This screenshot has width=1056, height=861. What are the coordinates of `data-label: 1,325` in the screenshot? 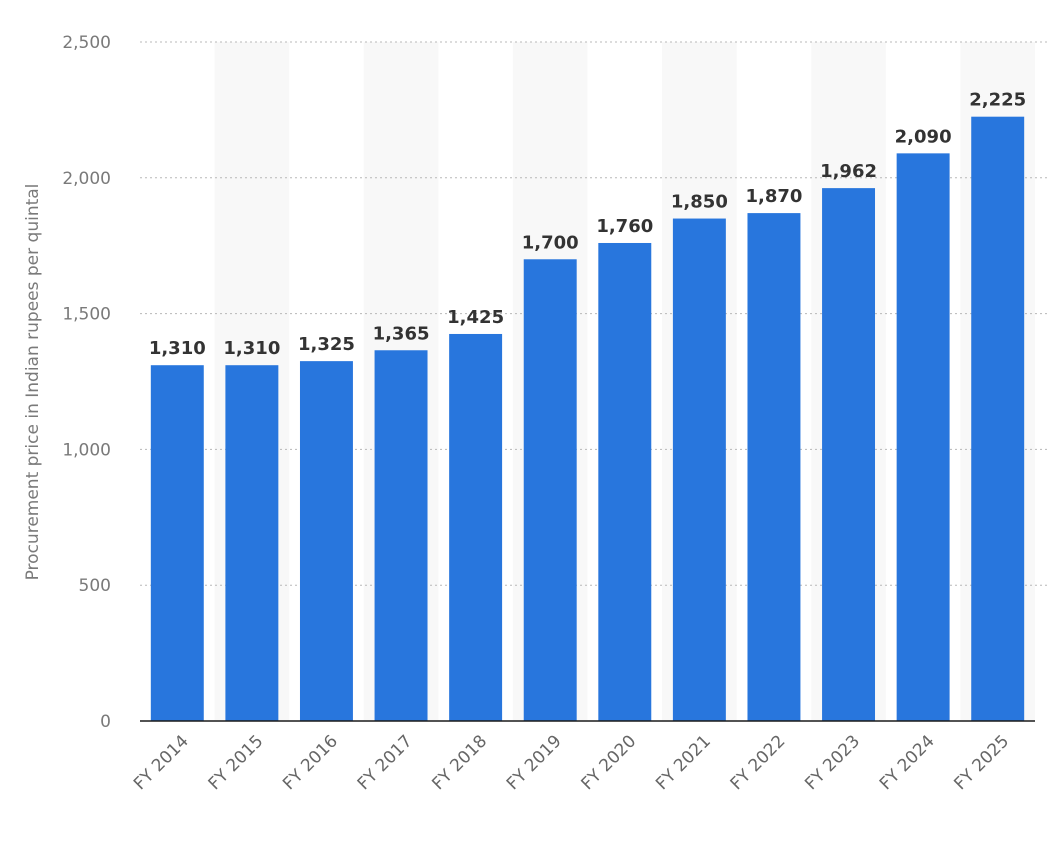 It's located at (326, 344).